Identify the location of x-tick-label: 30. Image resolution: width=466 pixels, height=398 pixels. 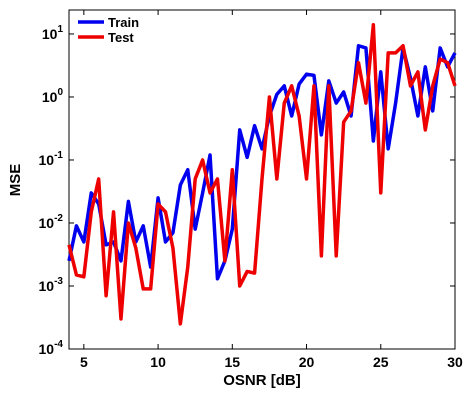
(455, 362).